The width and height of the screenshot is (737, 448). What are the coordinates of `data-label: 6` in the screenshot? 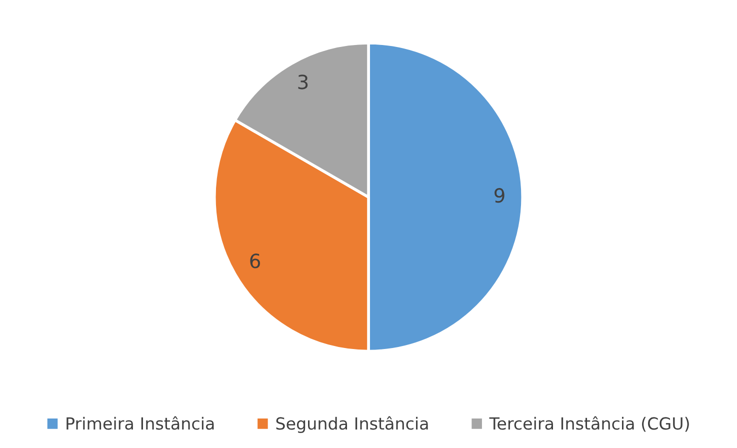 It's located at (255, 261).